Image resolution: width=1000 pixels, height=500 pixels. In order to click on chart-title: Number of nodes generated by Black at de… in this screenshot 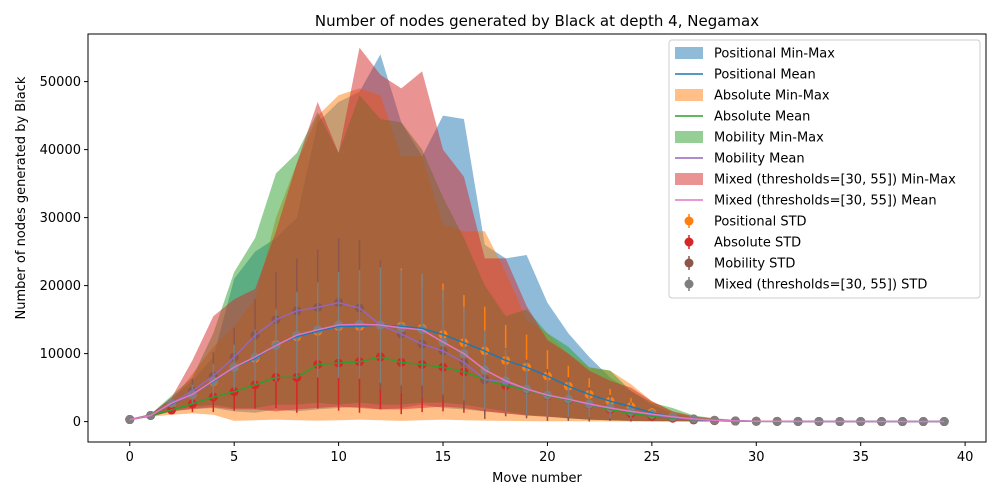, I will do `click(537, 21)`.